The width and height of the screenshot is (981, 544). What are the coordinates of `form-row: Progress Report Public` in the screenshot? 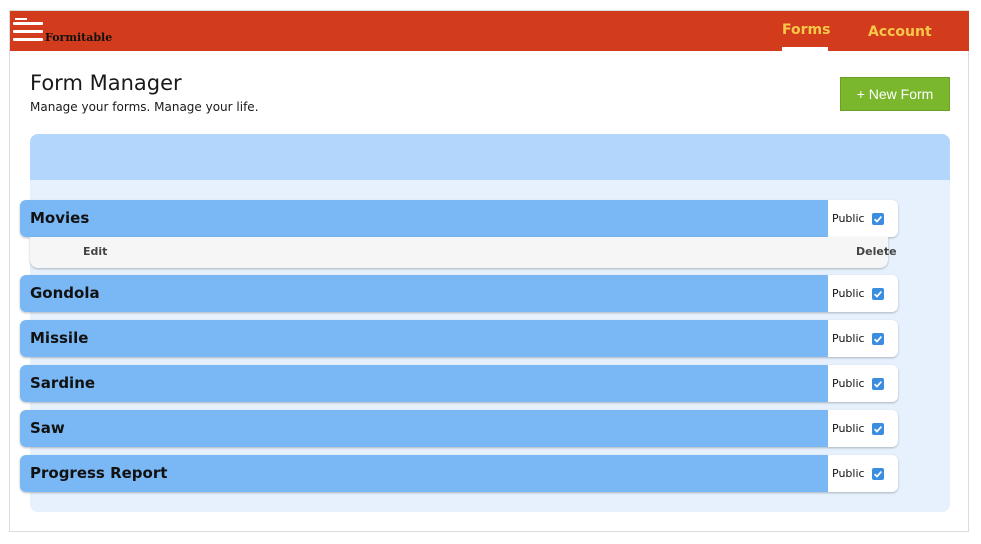 It's located at (459, 473).